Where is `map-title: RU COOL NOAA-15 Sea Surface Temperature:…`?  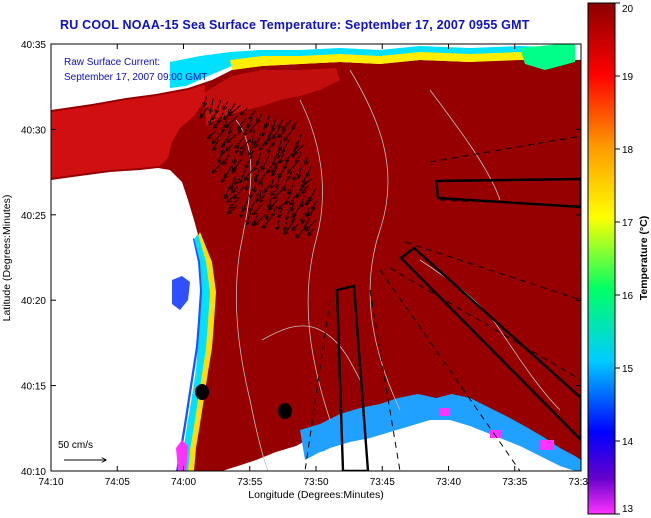 map-title: RU COOL NOAA-15 Sea Surface Temperature:… is located at coordinates (295, 25).